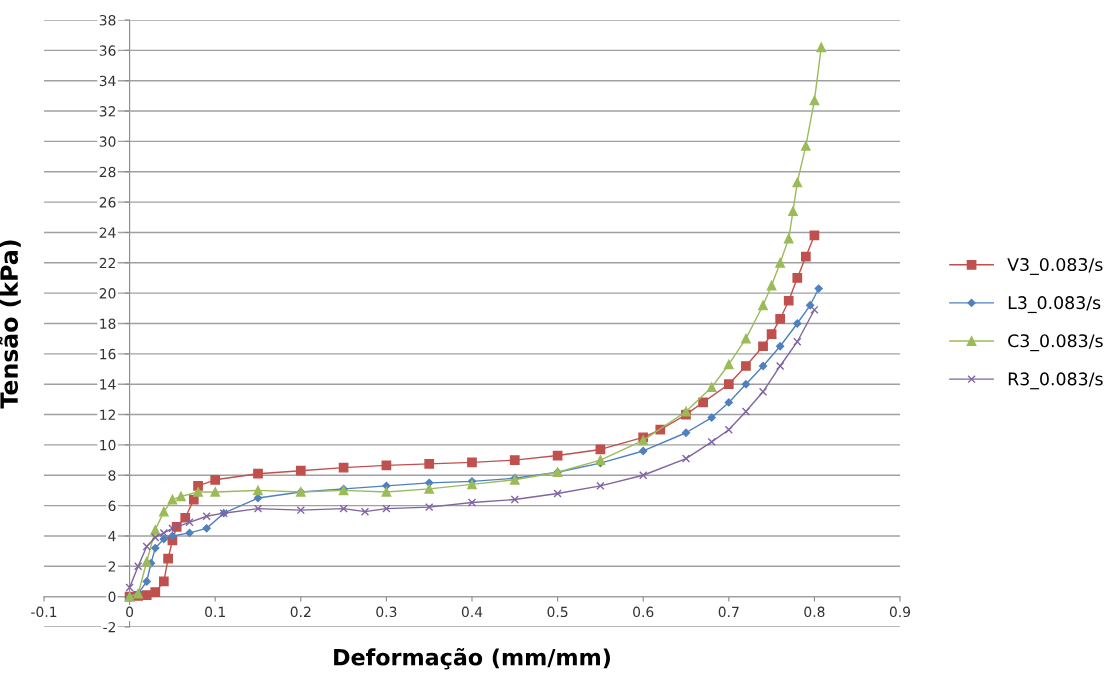 This screenshot has width=1113, height=685. I want to click on y-tick-label: 32, so click(107, 111).